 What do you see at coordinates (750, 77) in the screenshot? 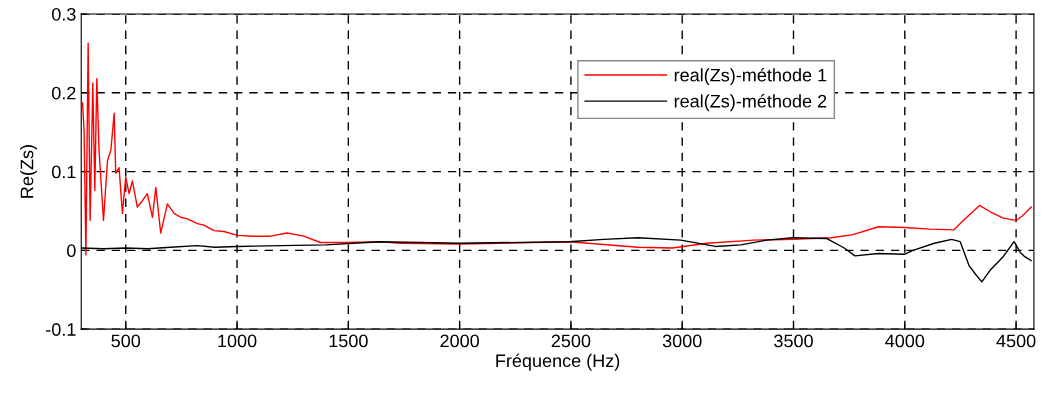
I see `legend-label: real(Zs)-méthode 1` at bounding box center [750, 77].